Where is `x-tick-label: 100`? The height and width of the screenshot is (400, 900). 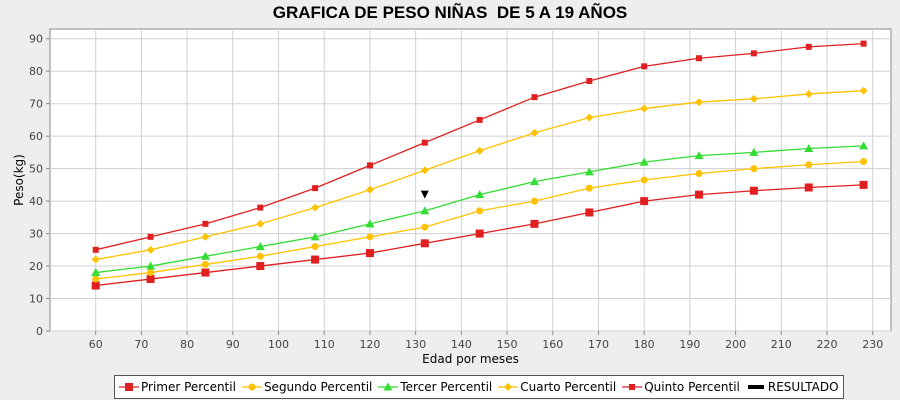
x-tick-label: 100 is located at coordinates (278, 344).